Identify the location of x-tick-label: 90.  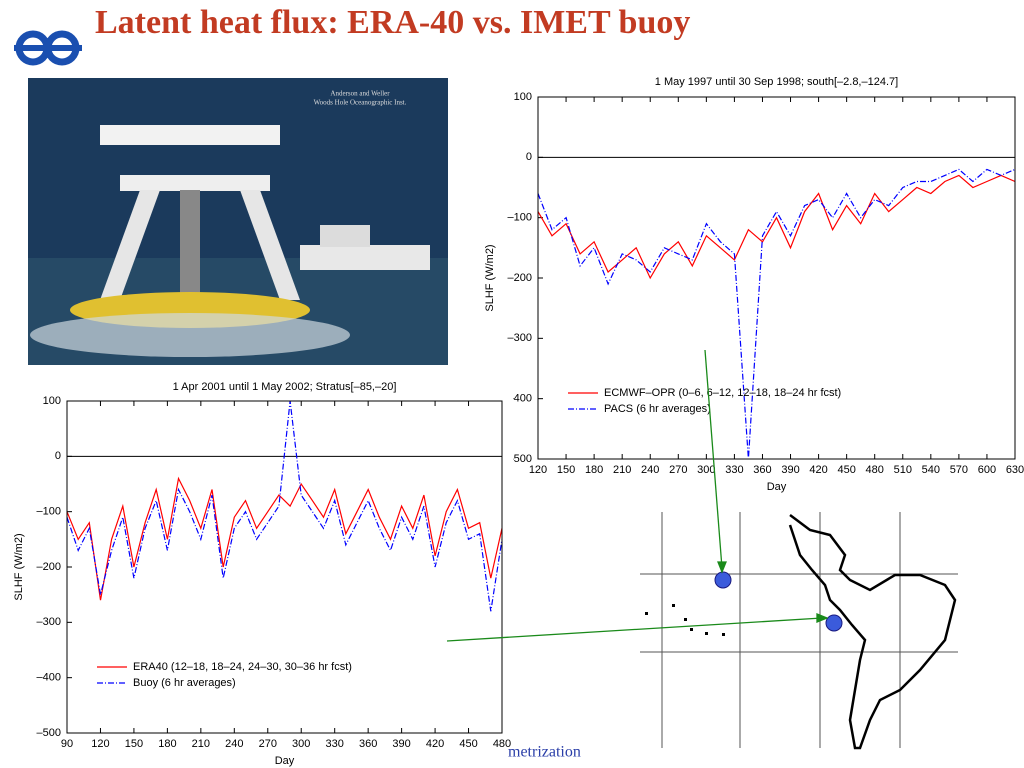
(67, 744).